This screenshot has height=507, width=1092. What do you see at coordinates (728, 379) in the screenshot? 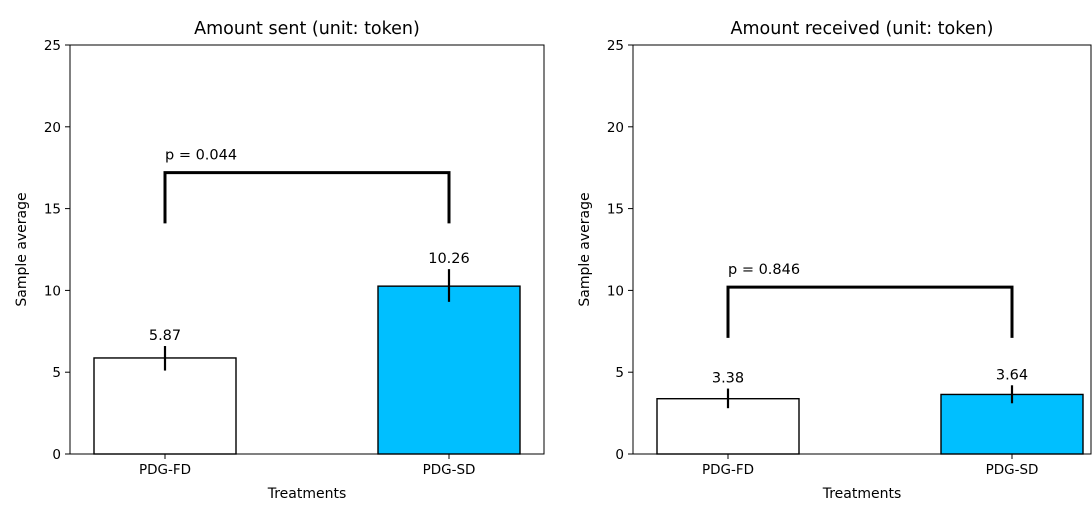
I see `data-label-pdg-fd: 3.38` at bounding box center [728, 379].